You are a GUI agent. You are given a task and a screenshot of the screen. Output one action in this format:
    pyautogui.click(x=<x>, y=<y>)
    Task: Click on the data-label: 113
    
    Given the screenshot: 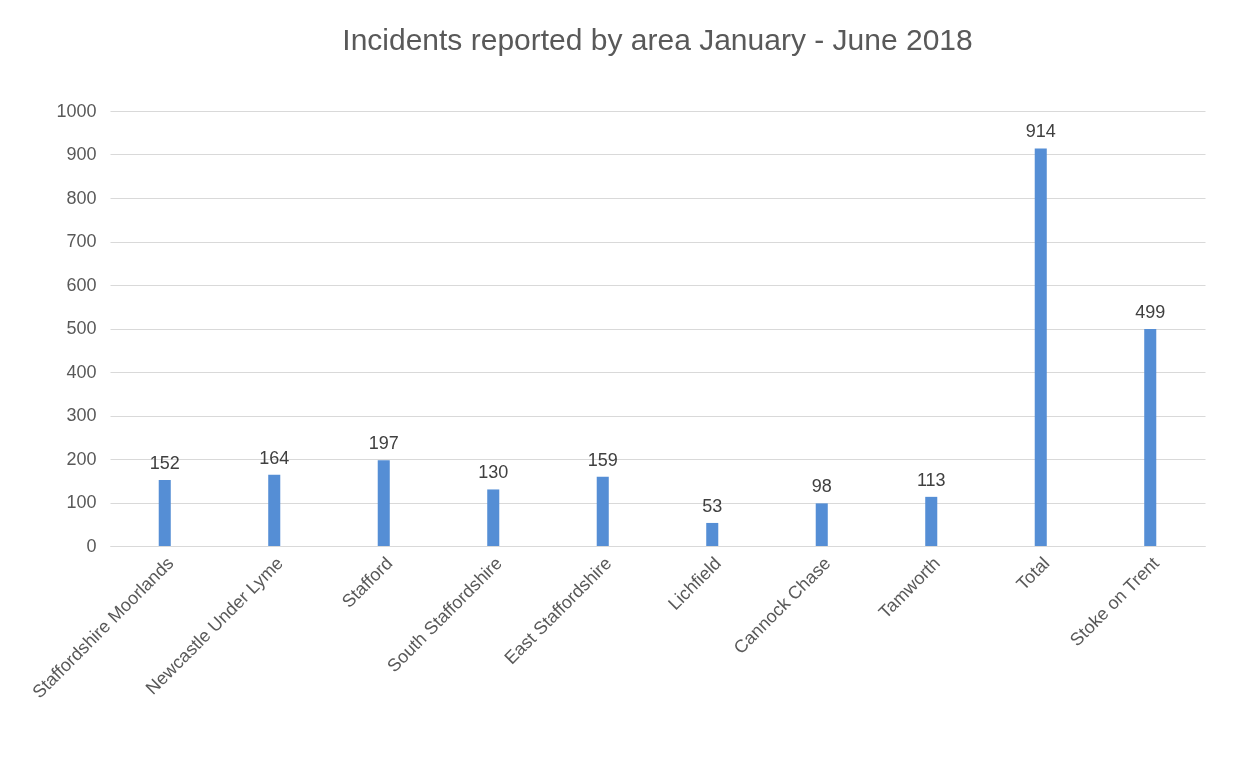 What is the action you would take?
    pyautogui.click(x=931, y=479)
    